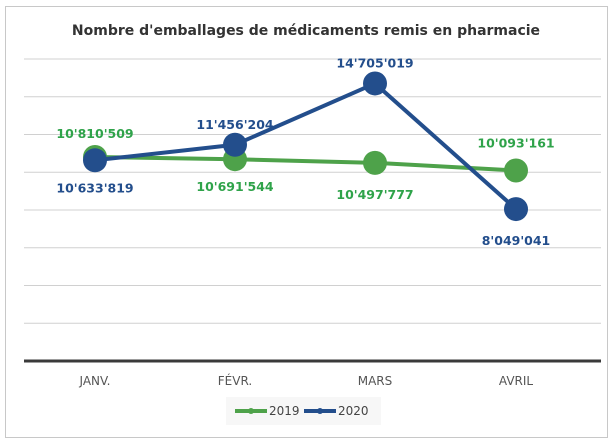 The height and width of the screenshot is (444, 613). Describe the element at coordinates (374, 62) in the screenshot. I see `data-label-2020: 14'705'019` at that location.